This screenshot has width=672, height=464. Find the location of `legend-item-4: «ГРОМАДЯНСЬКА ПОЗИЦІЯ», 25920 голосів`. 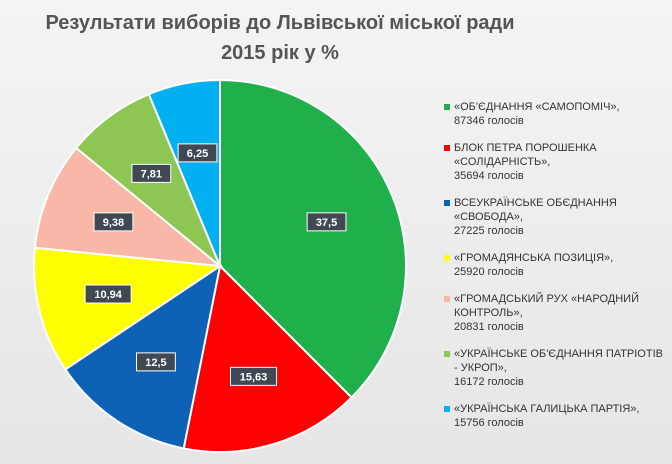

legend-item-4: «ГРОМАДЯНСЬКА ПОЗИЦІЯ», 25920 голосів is located at coordinates (555, 265).